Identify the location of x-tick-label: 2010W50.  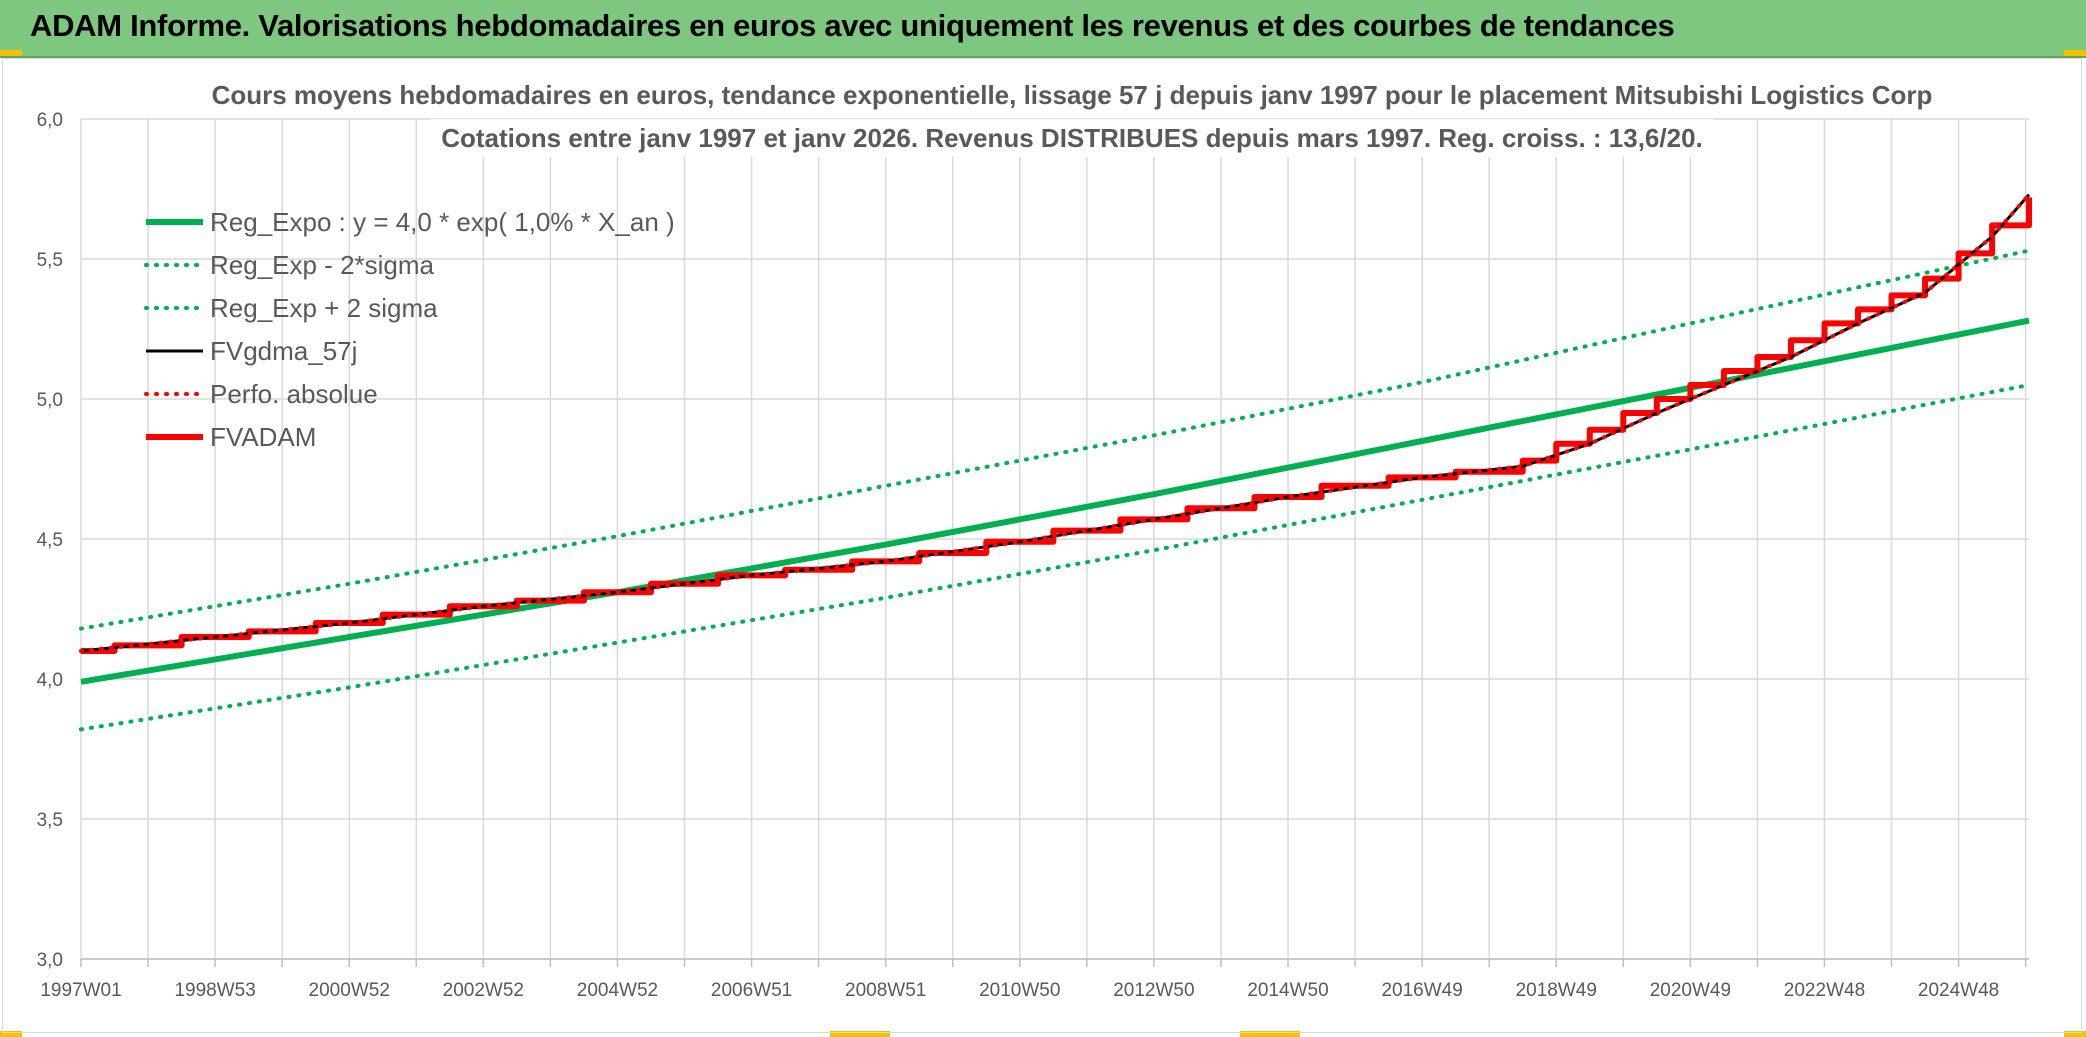
(1019, 990).